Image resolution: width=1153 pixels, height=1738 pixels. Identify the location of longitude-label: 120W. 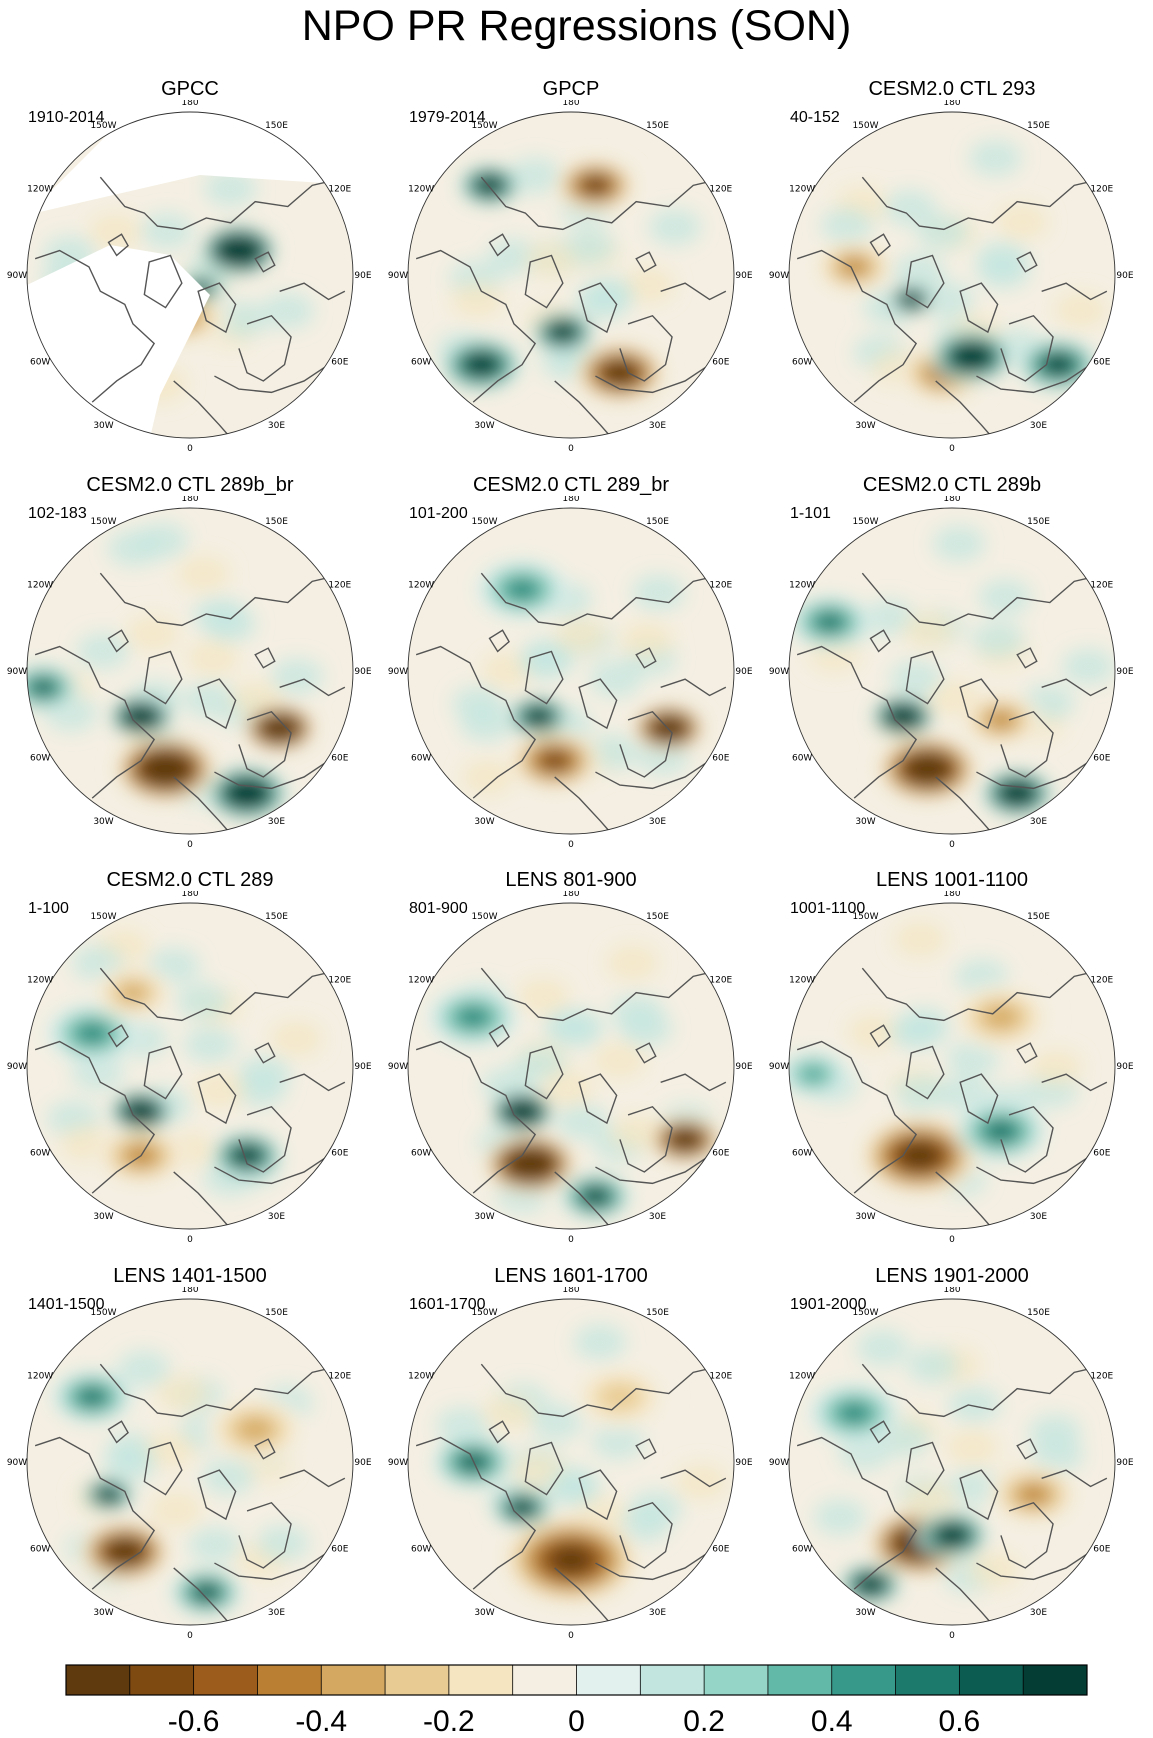
(421, 586).